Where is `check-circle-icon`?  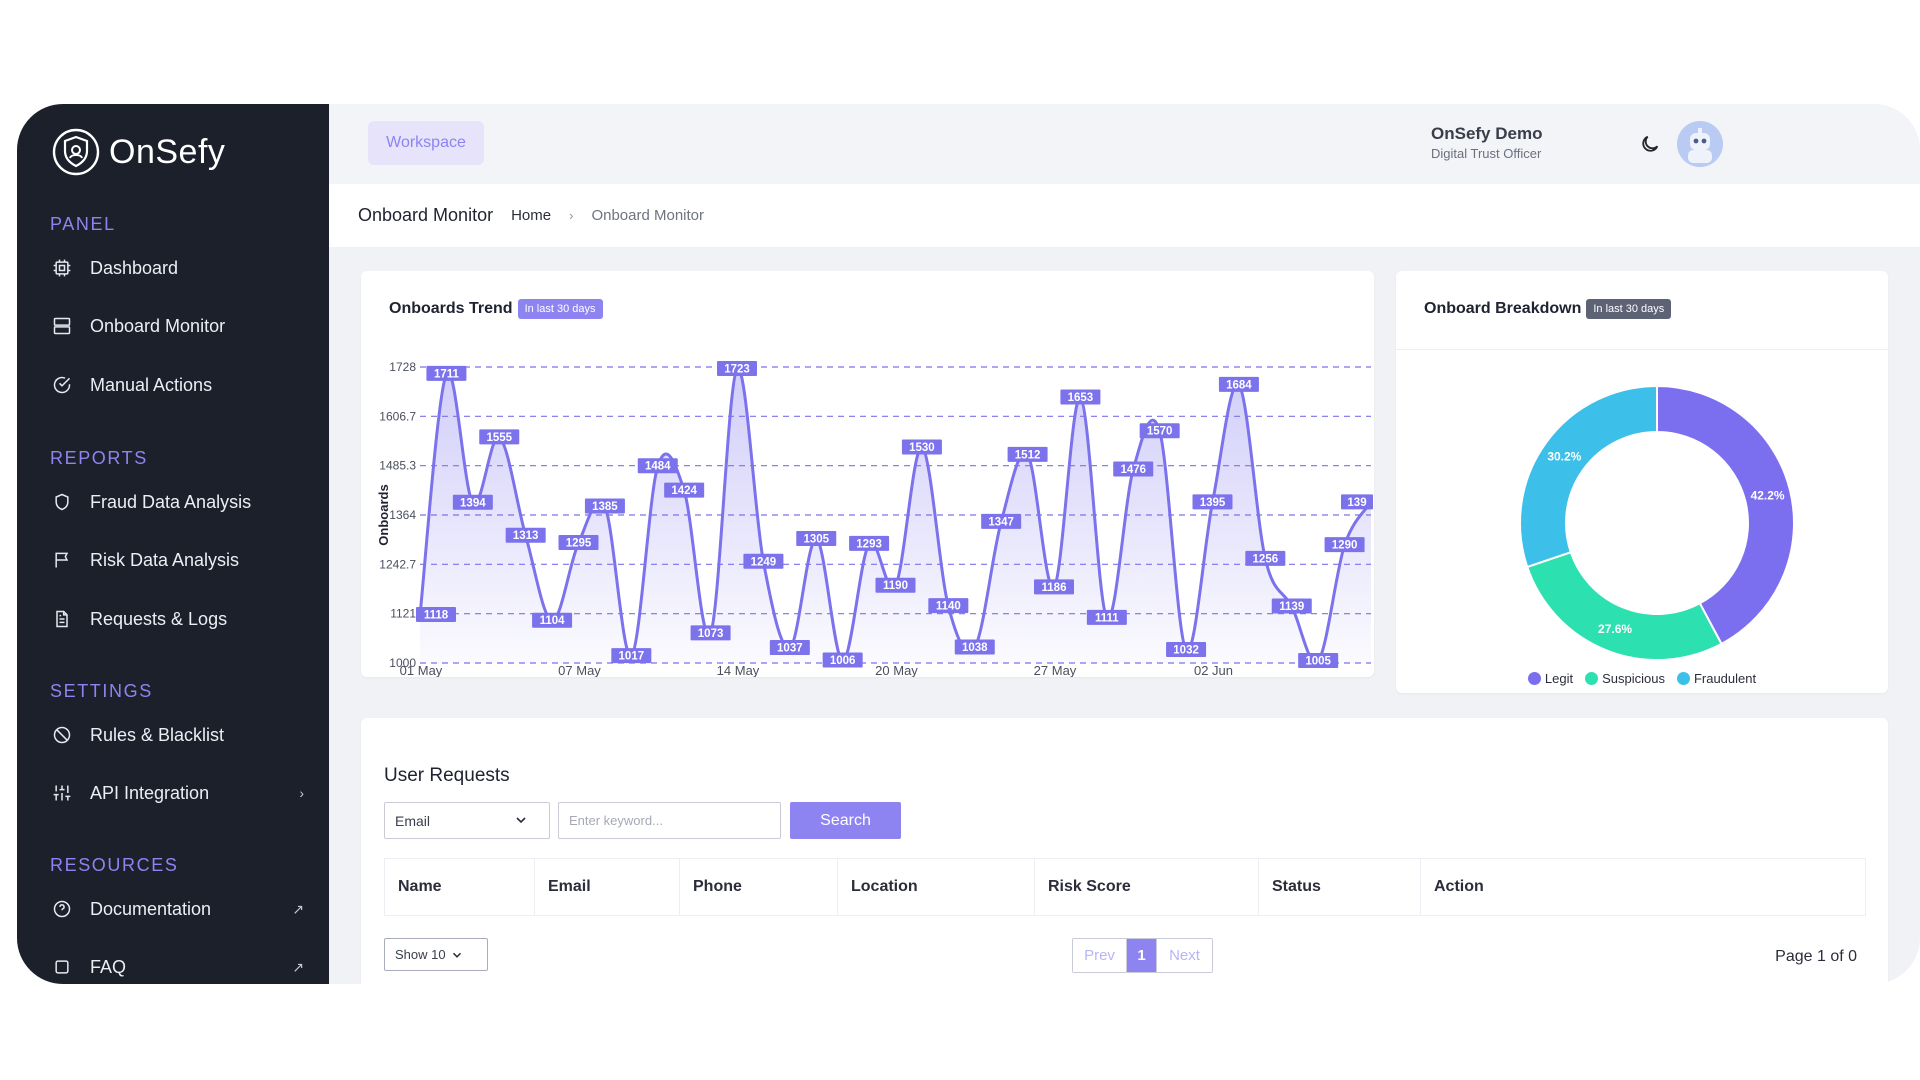 check-circle-icon is located at coordinates (62, 385).